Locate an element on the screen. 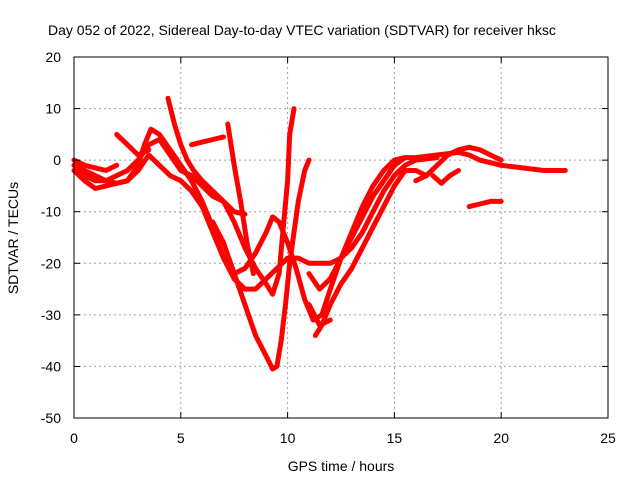 This screenshot has width=640, height=480. y-tick-labels: -50 -40 -30 -20 -10 0 10 20 is located at coordinates (51, 237).